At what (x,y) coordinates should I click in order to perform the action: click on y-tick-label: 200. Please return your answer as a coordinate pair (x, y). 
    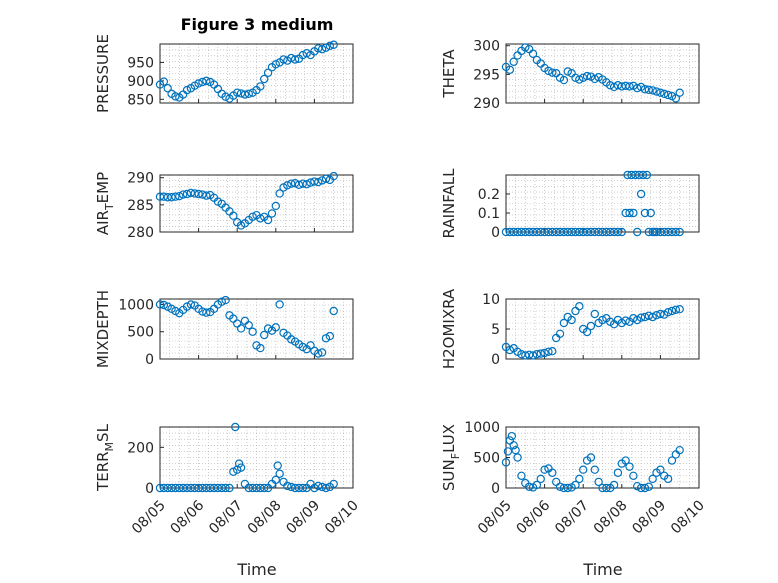
    Looking at the image, I should click on (140, 448).